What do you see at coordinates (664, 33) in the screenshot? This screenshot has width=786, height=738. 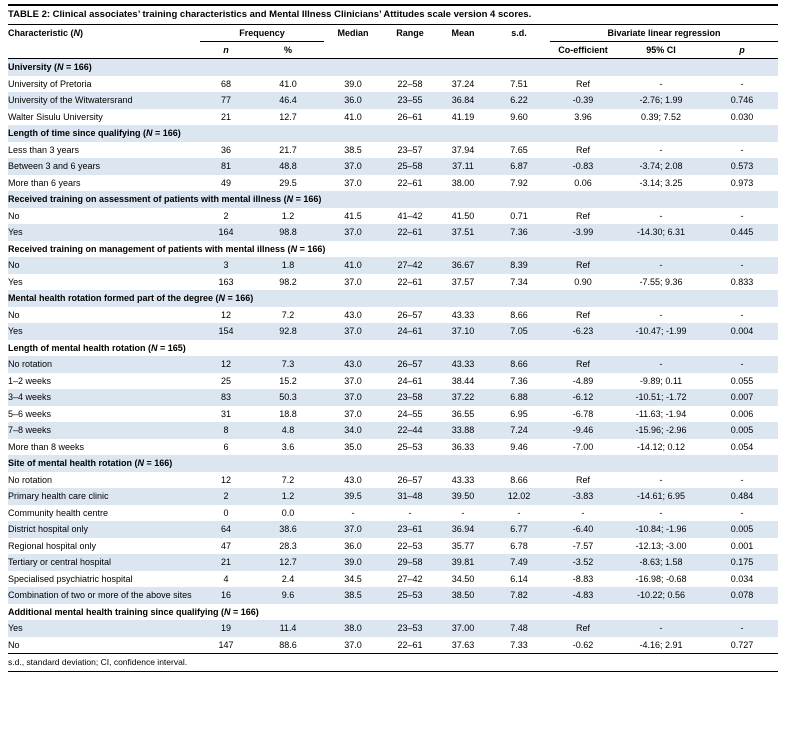 I see `column-header-bivariate-regression: Bivariate linear regression` at bounding box center [664, 33].